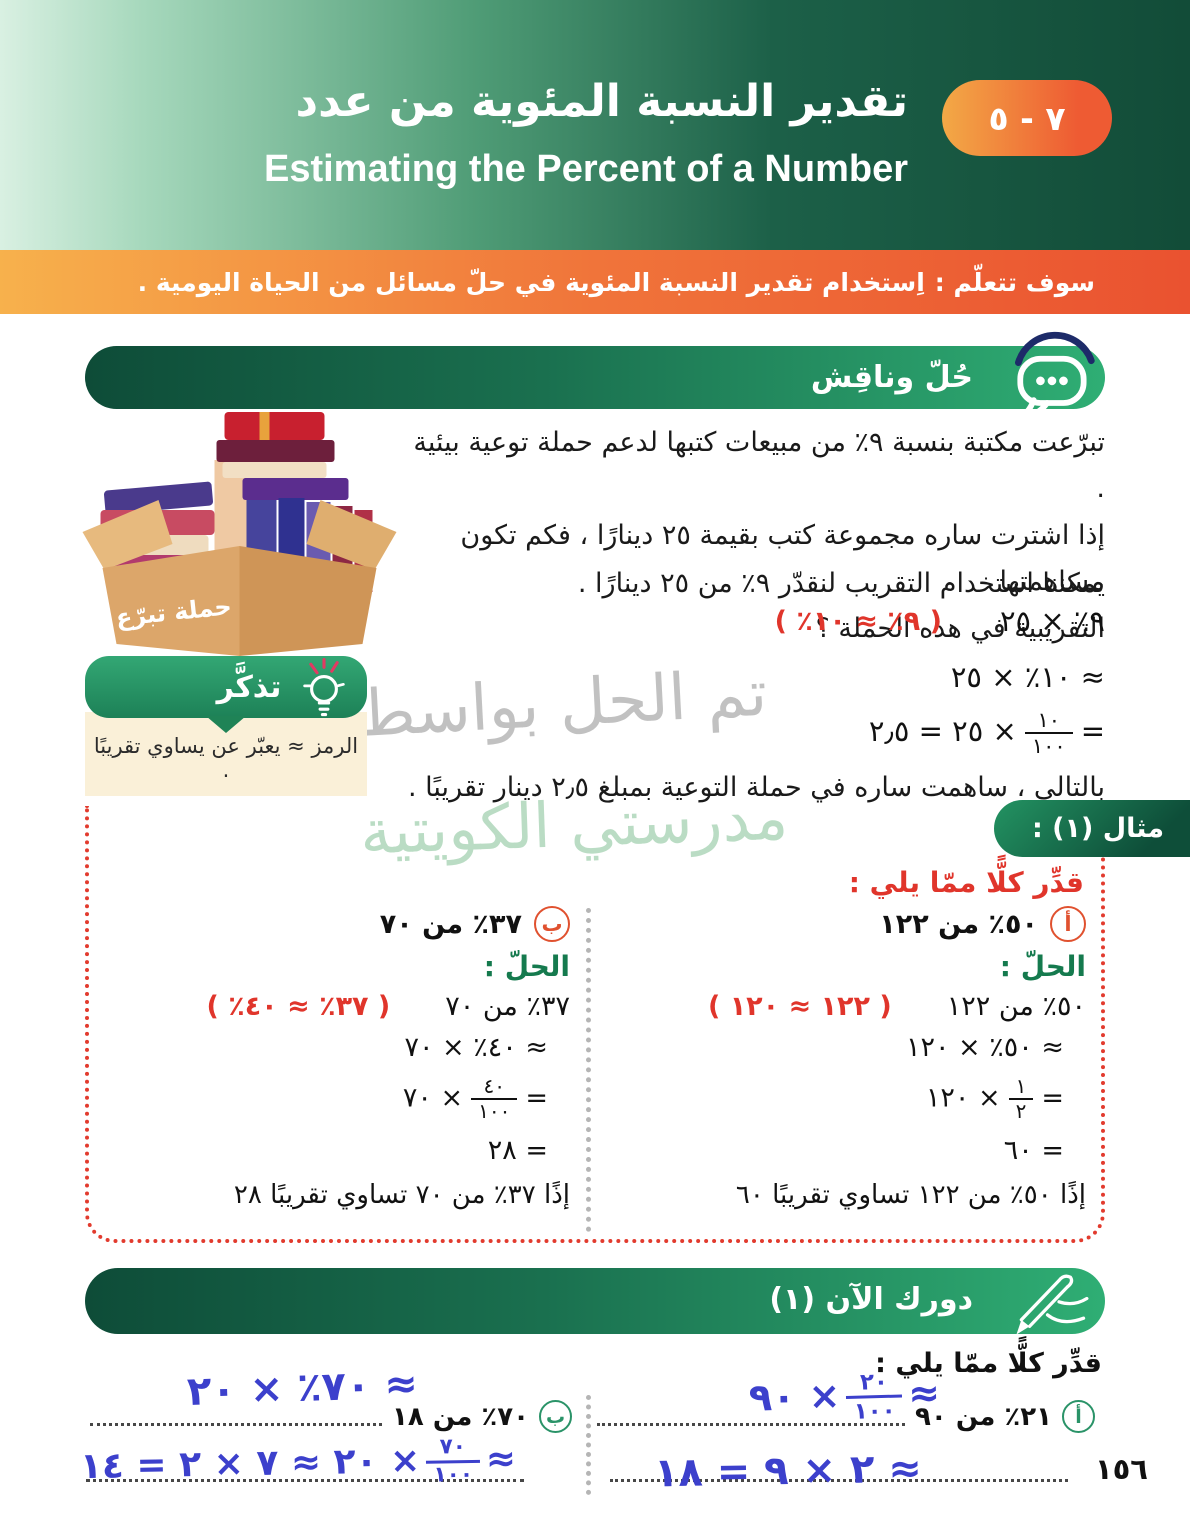  Describe the element at coordinates (942, 731) in the screenshot. I see `equation-3-rest: × ٢٥ = ٢٫٥` at that location.